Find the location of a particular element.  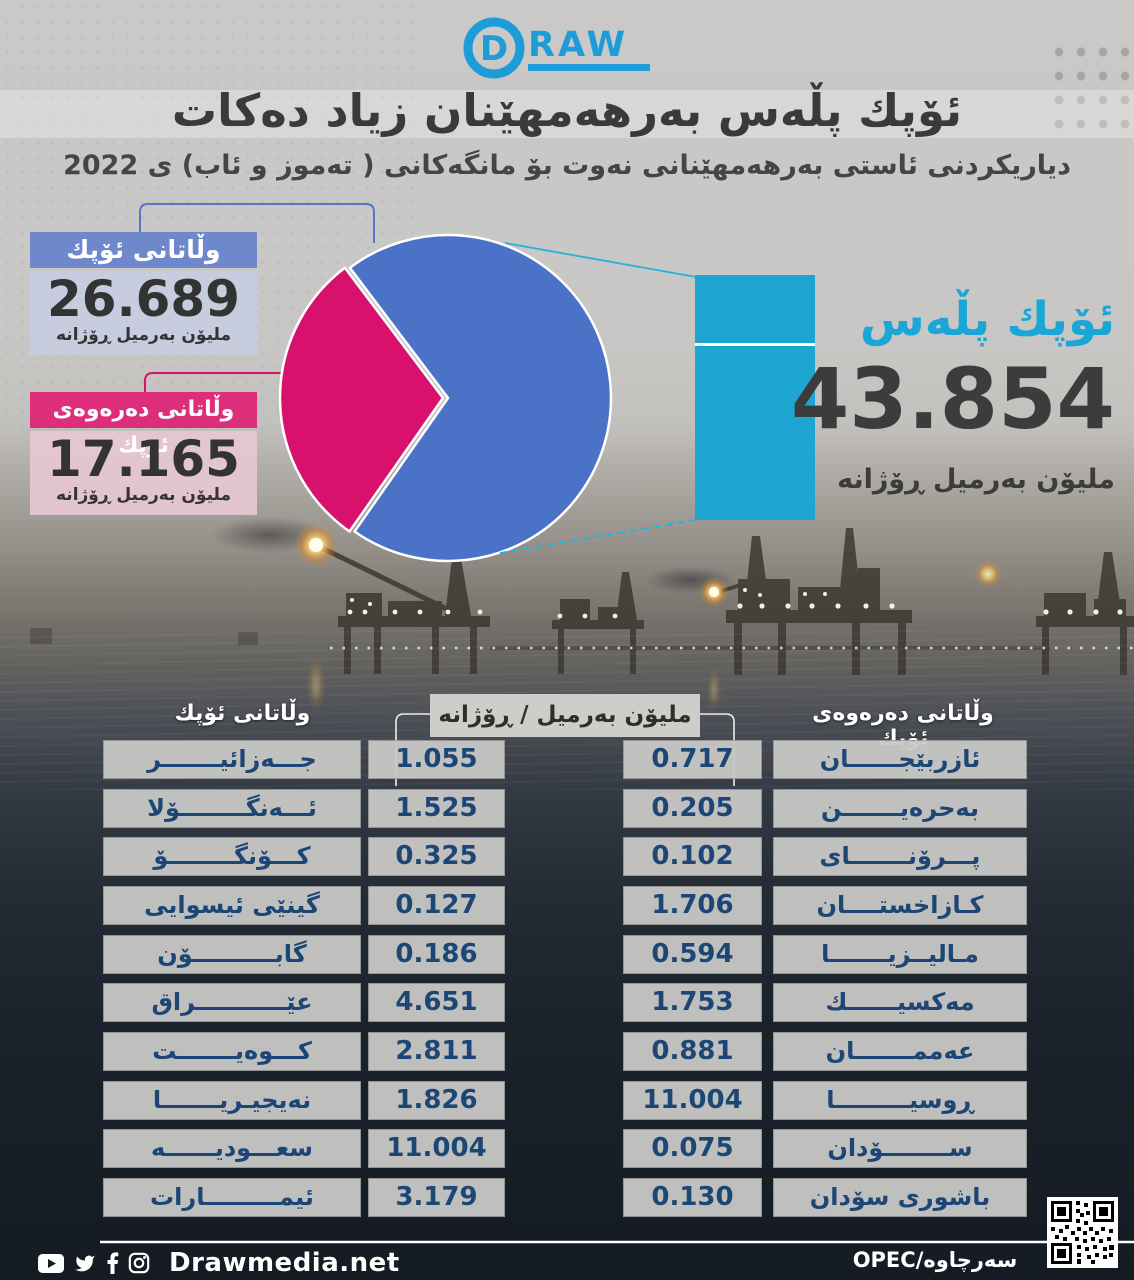

table-row: سعـــودیــــــە 11.004 is located at coordinates (304, 1149).